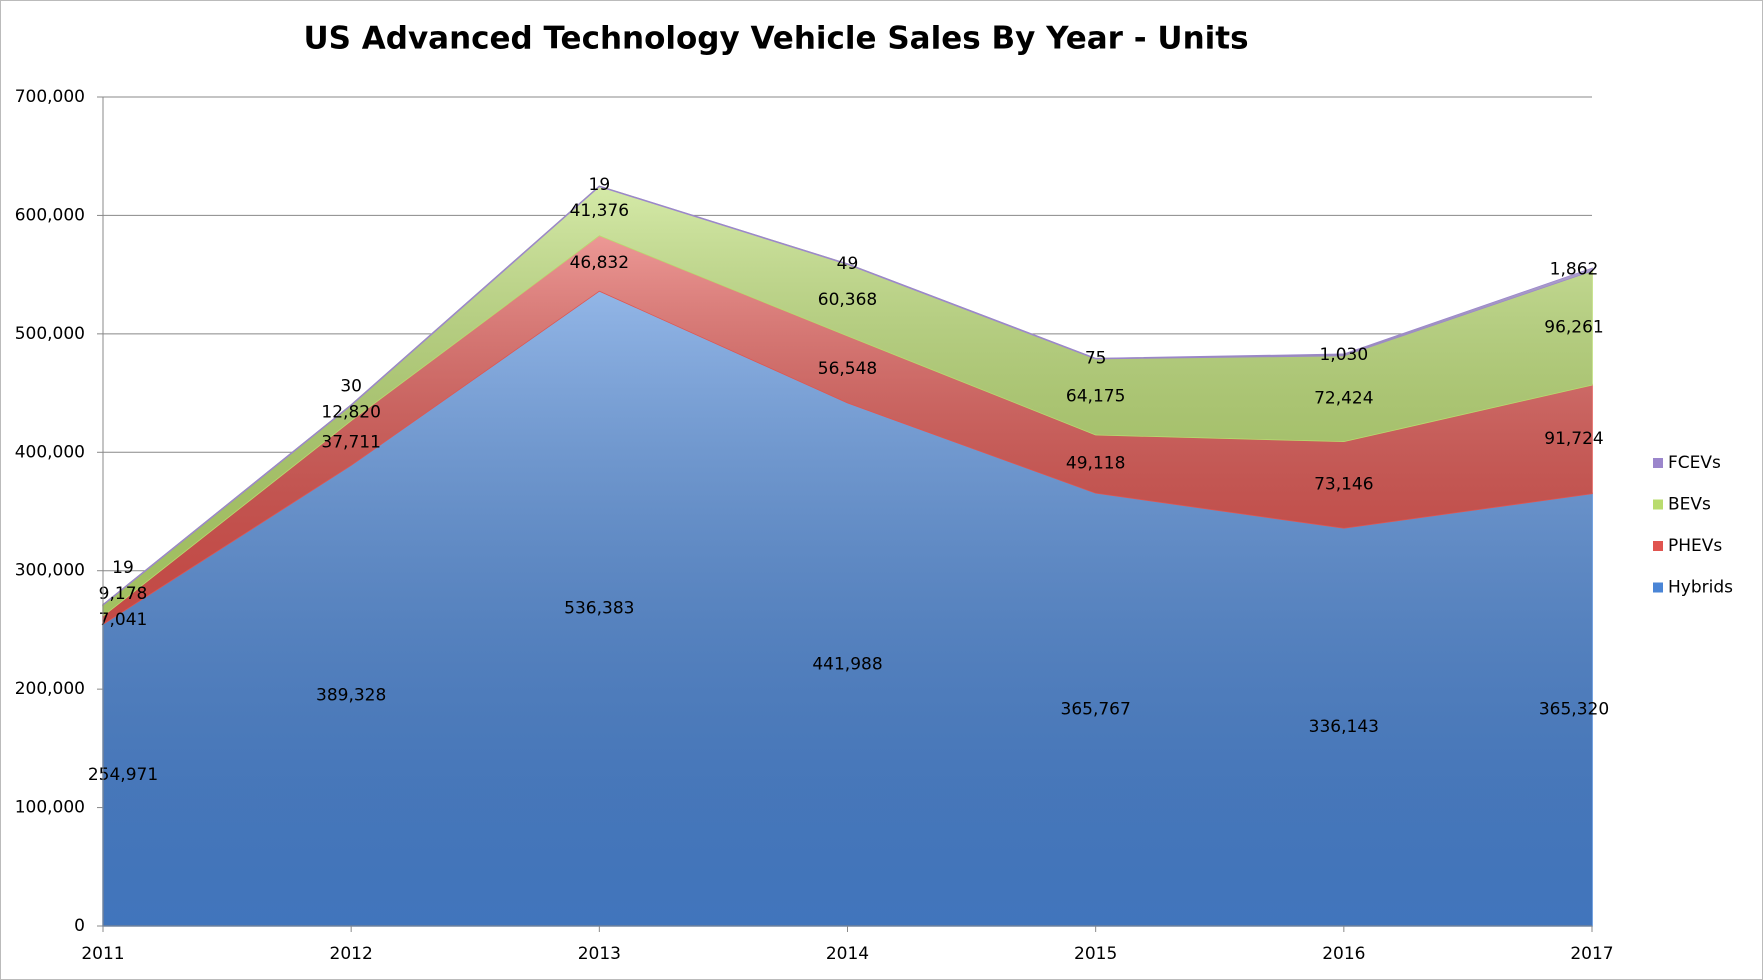 The height and width of the screenshot is (980, 1763). I want to click on data-label: 73,146, so click(1343, 485).